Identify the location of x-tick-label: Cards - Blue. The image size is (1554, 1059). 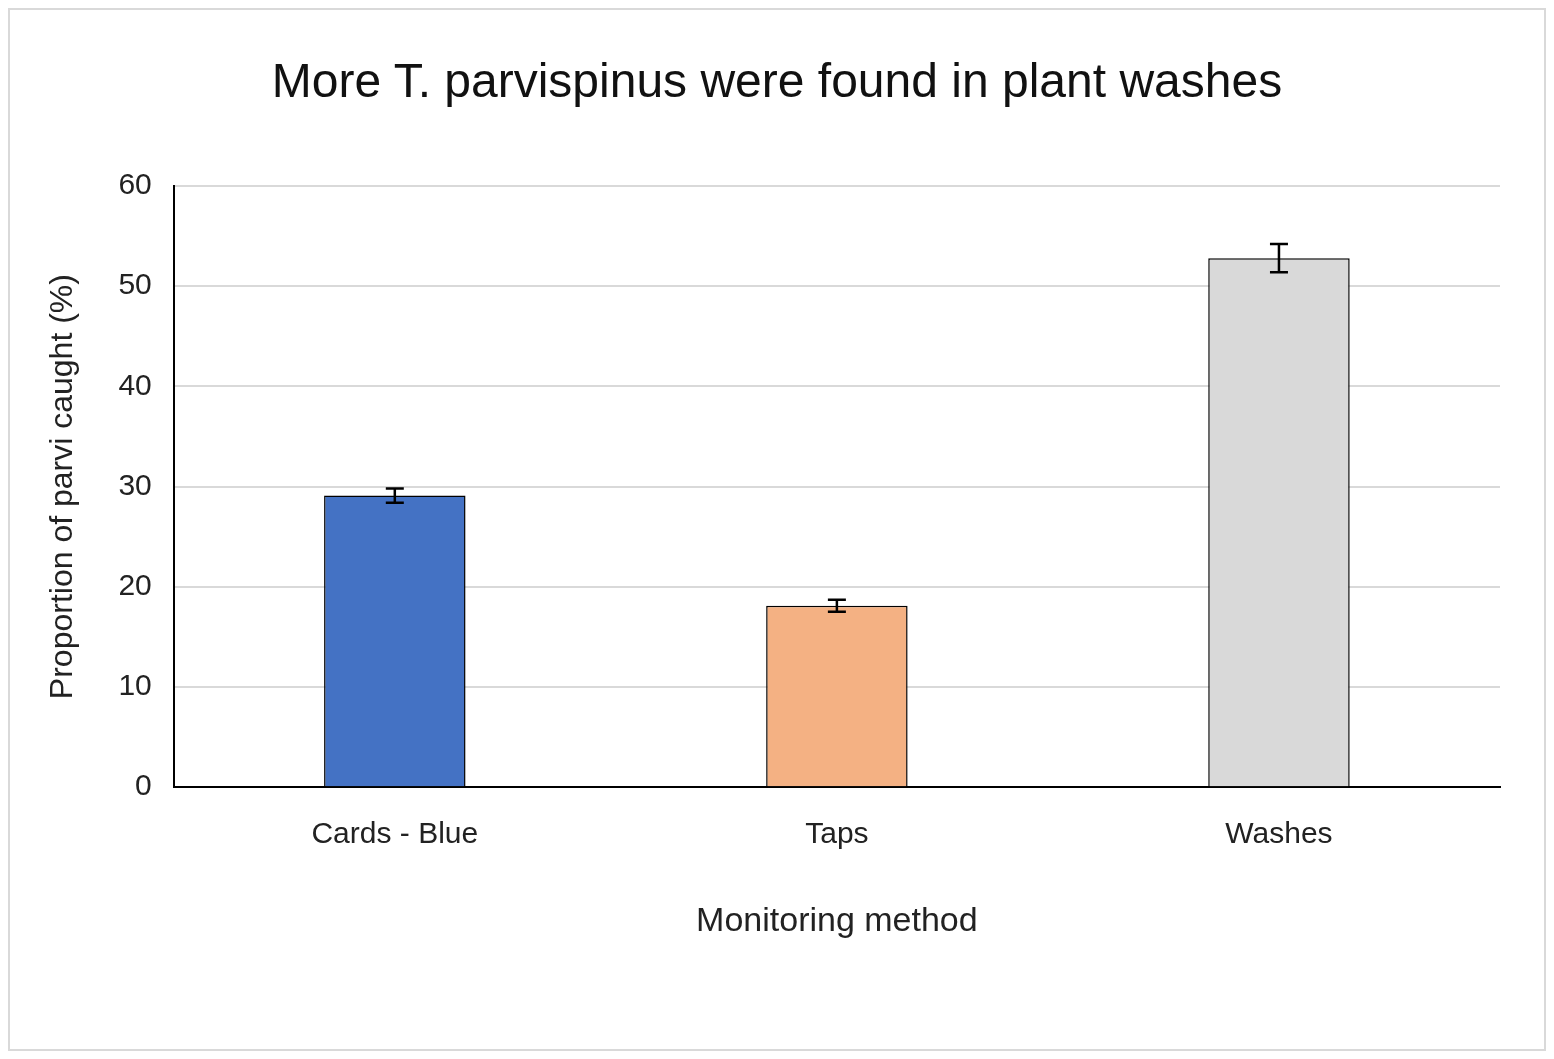
(395, 833).